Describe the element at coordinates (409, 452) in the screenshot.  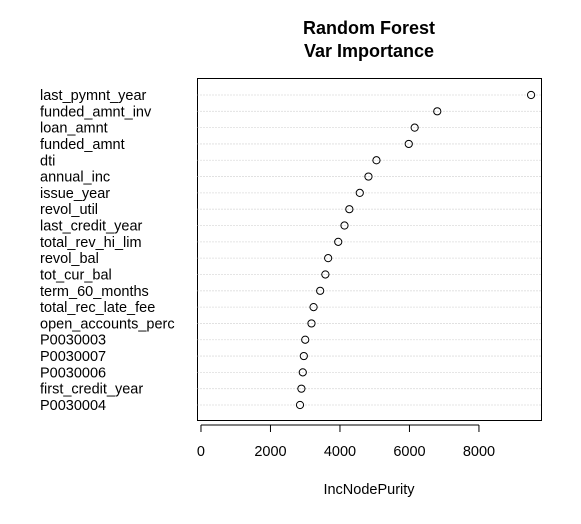
I see `x-tick-label: 6000` at that location.